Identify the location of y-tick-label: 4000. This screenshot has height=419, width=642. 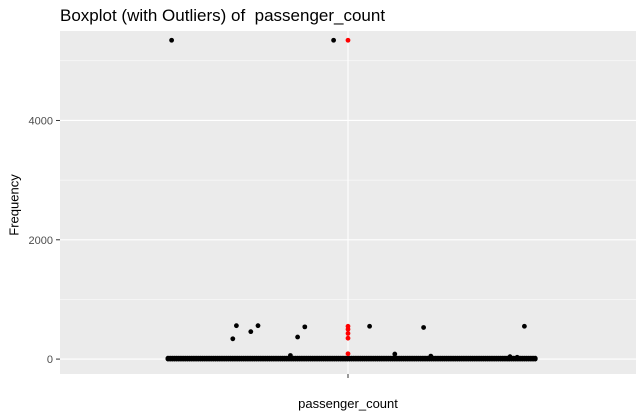
(41, 121).